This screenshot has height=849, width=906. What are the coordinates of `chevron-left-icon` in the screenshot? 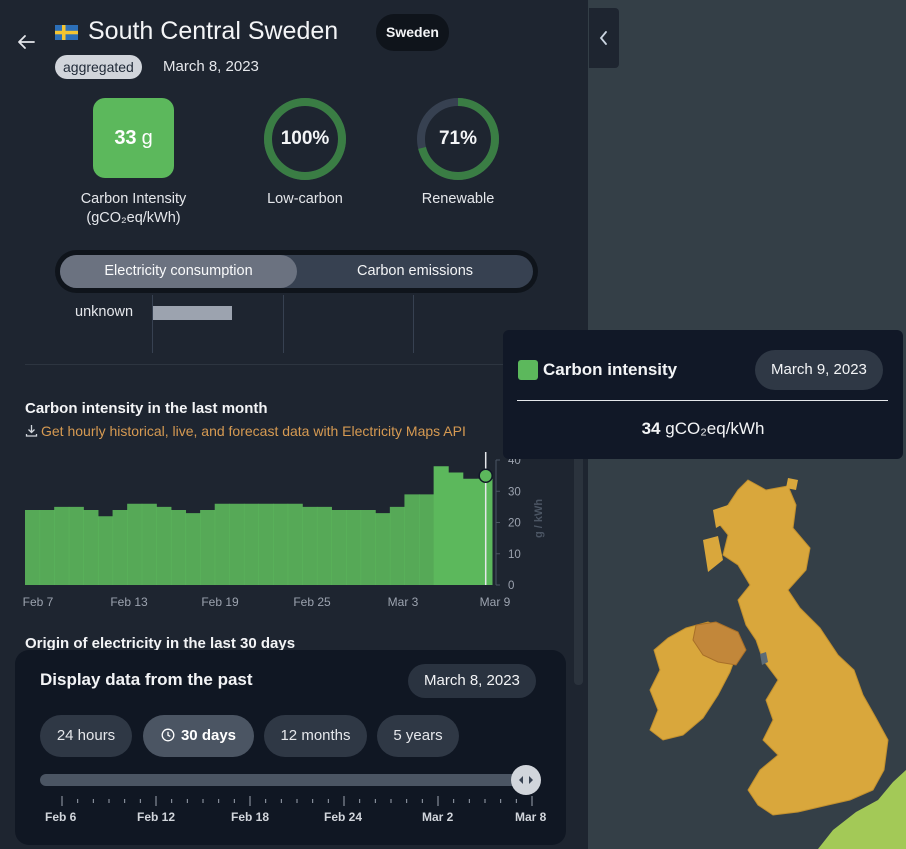 It's located at (603, 38).